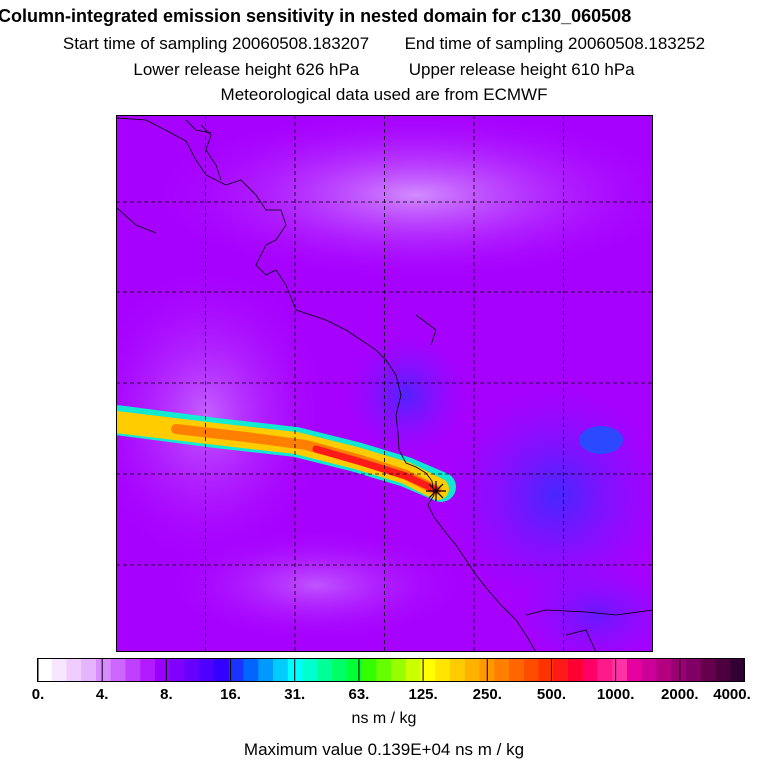 This screenshot has height=768, width=768. I want to click on end-time-label: End time of sampling 20060508.183252, so click(555, 43).